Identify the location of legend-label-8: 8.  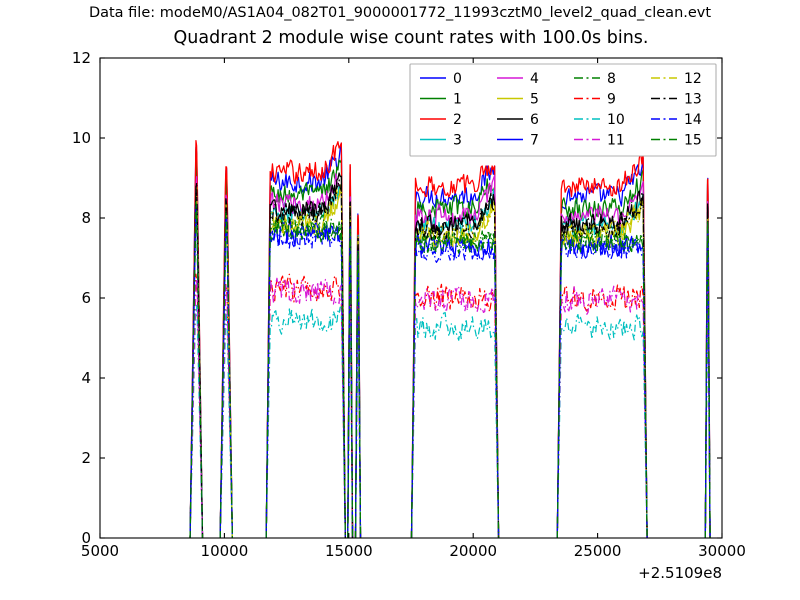
(611, 79).